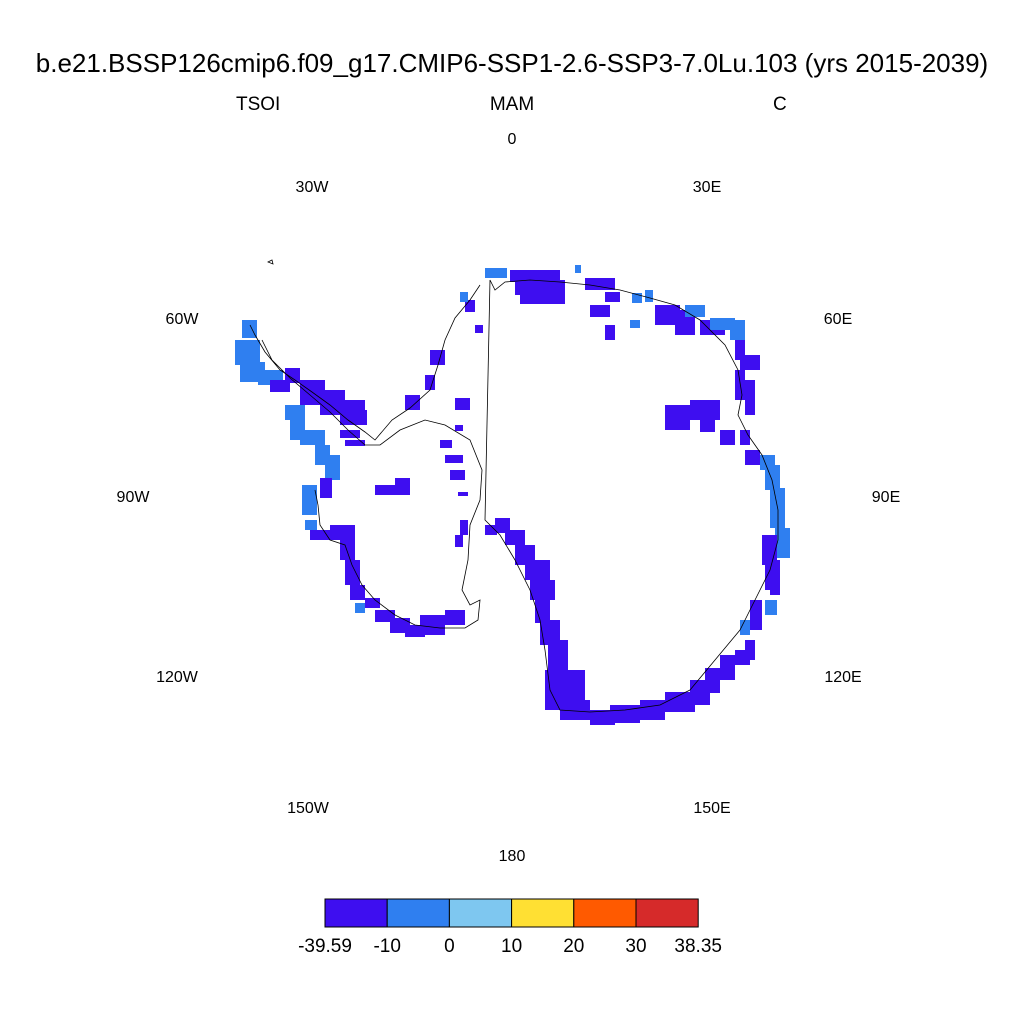 This screenshot has width=1024, height=1024. Describe the element at coordinates (707, 187) in the screenshot. I see `lon-label-30e: 30E` at that location.